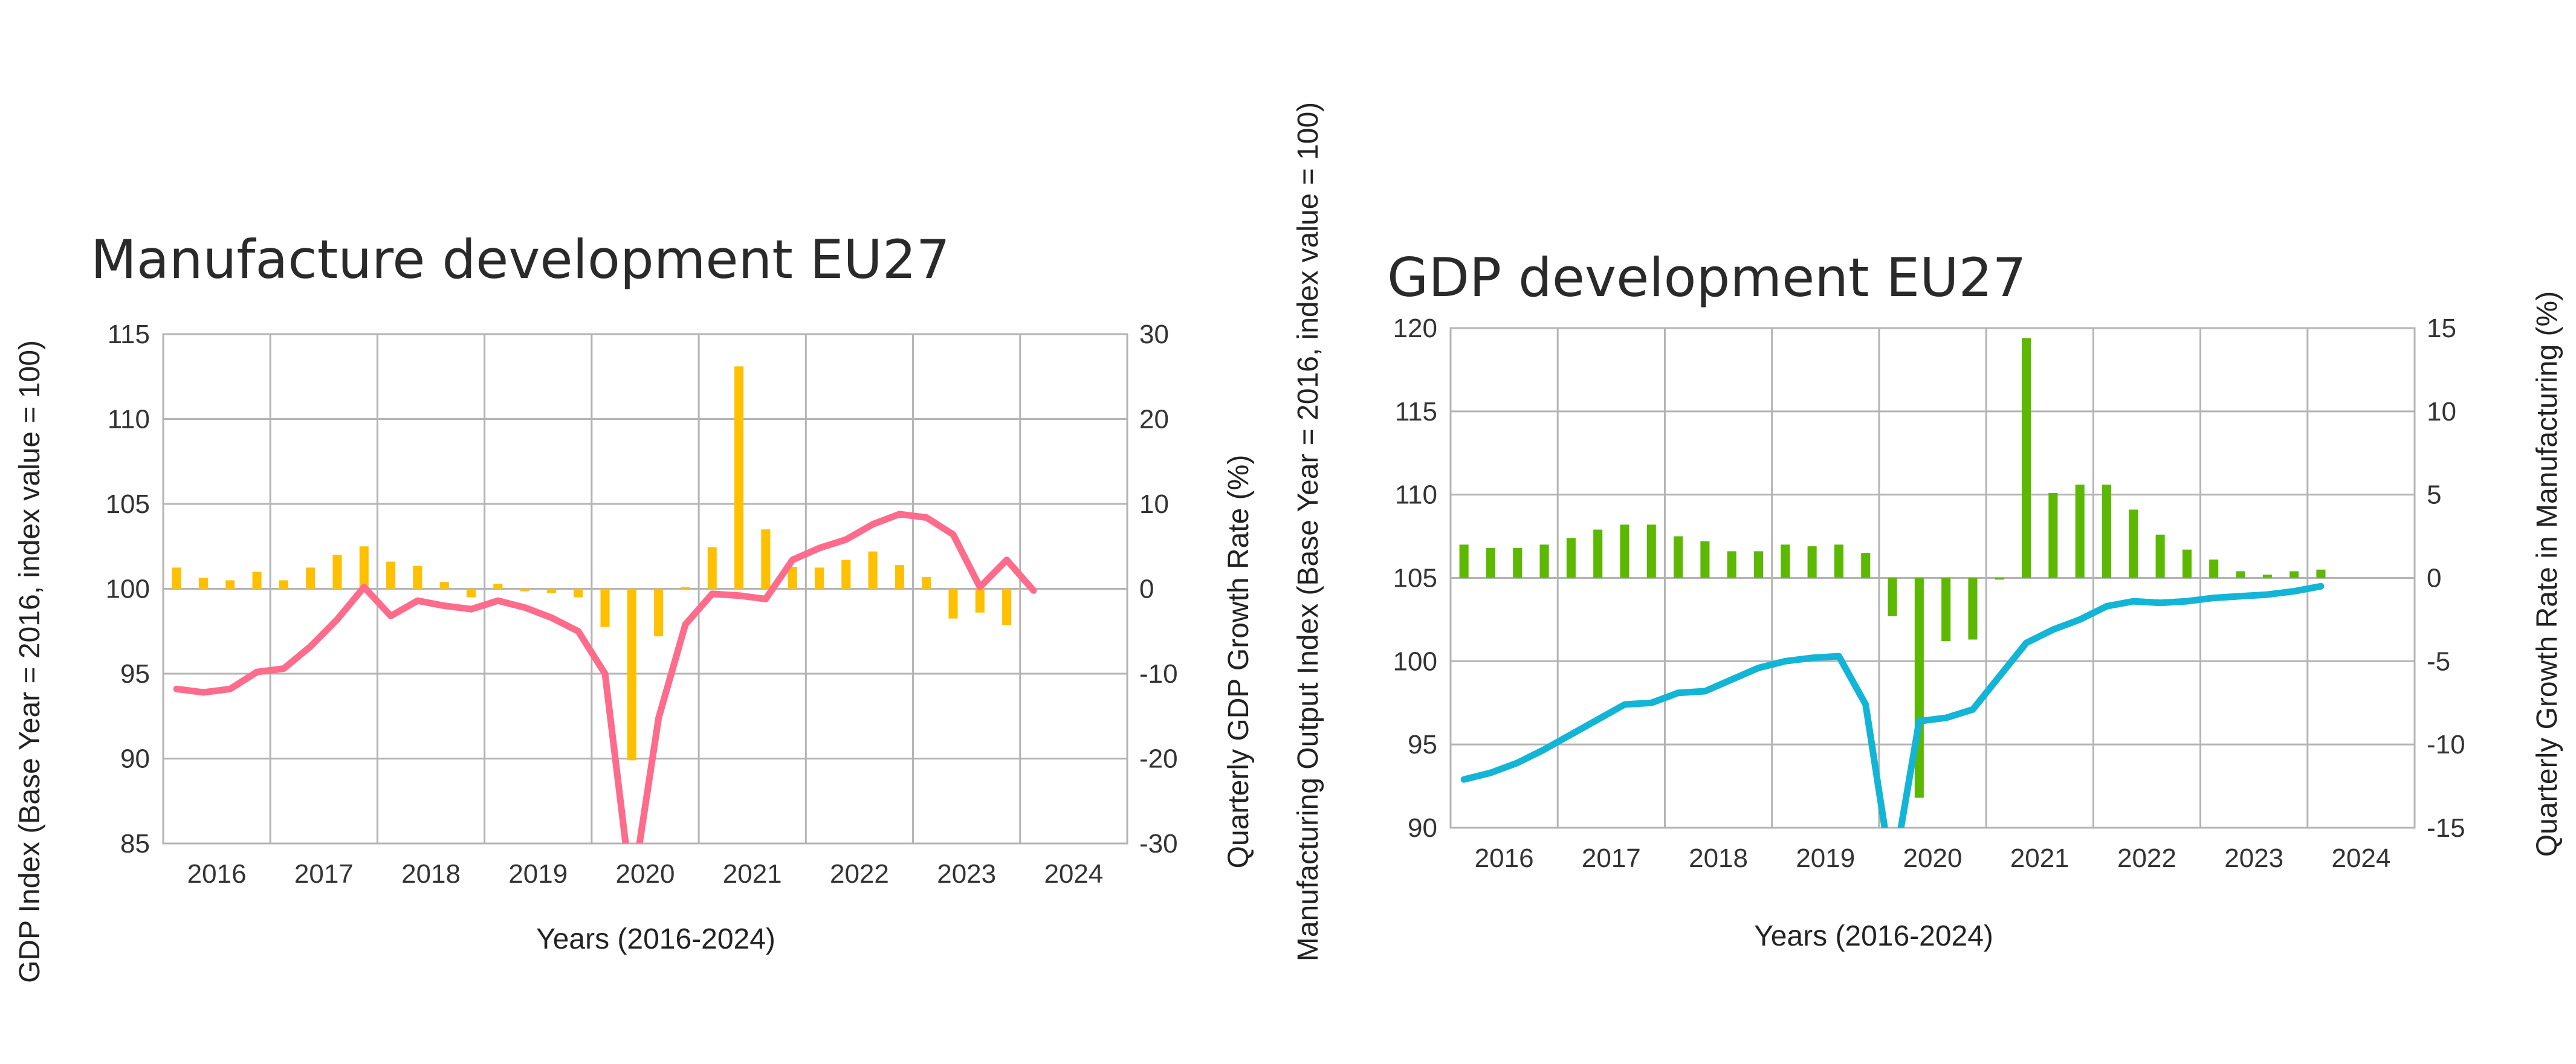  I want to click on y-right-tick-label: -5, so click(2438, 661).